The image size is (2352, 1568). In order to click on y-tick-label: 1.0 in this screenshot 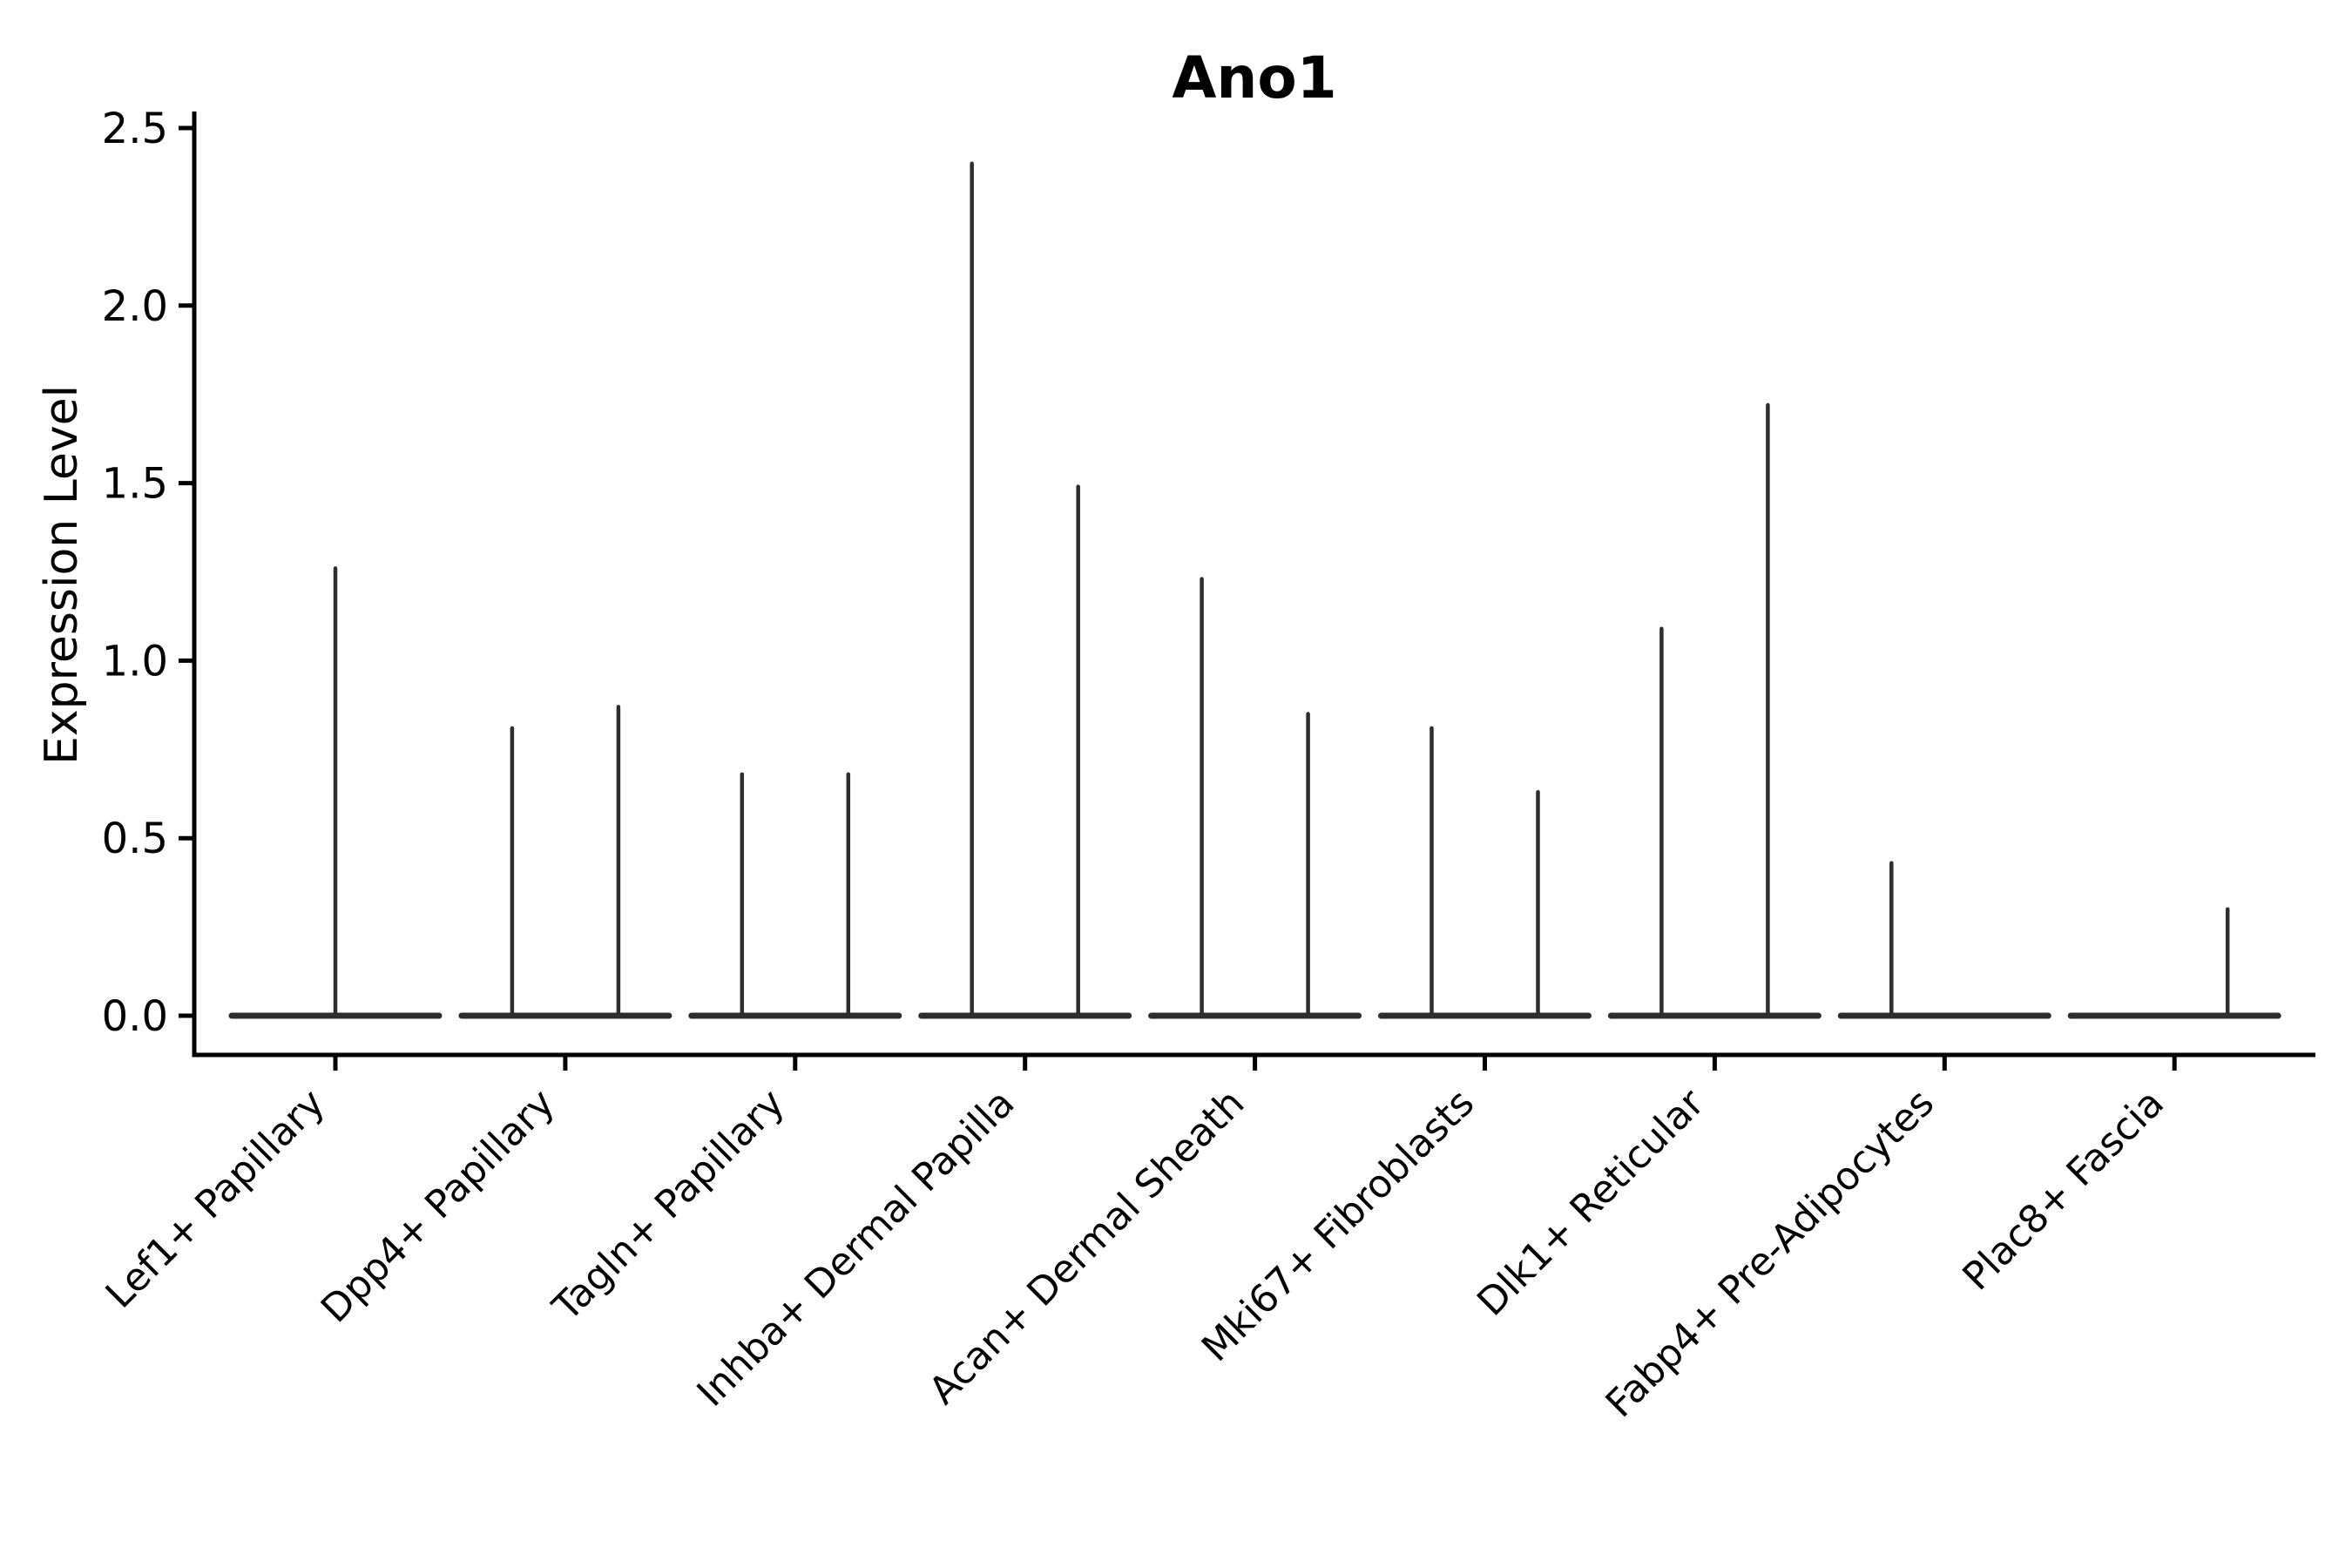, I will do `click(135, 662)`.